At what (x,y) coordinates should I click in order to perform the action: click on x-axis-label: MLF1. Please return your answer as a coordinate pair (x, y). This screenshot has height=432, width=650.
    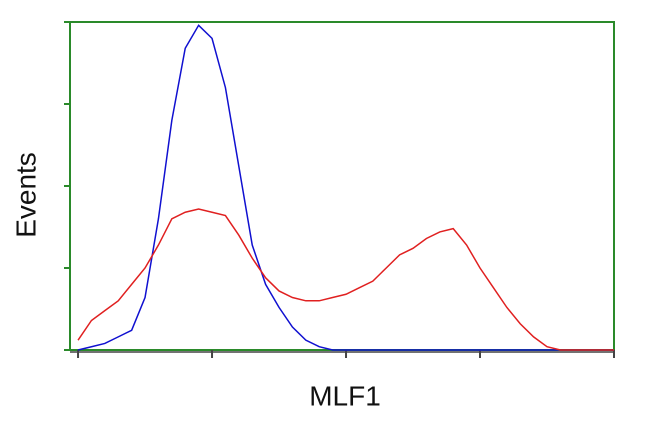
    Looking at the image, I should click on (345, 395).